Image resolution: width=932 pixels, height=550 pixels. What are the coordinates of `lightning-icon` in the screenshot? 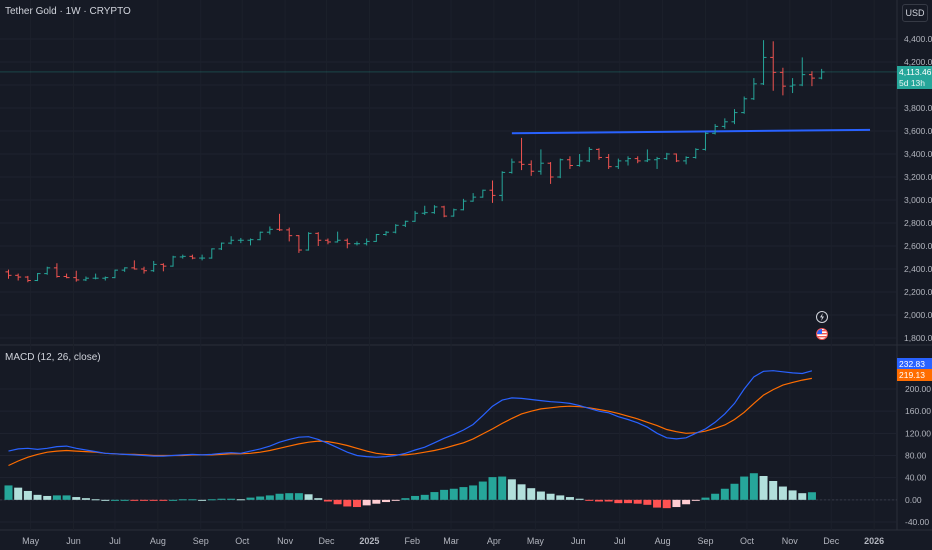 It's located at (822, 317).